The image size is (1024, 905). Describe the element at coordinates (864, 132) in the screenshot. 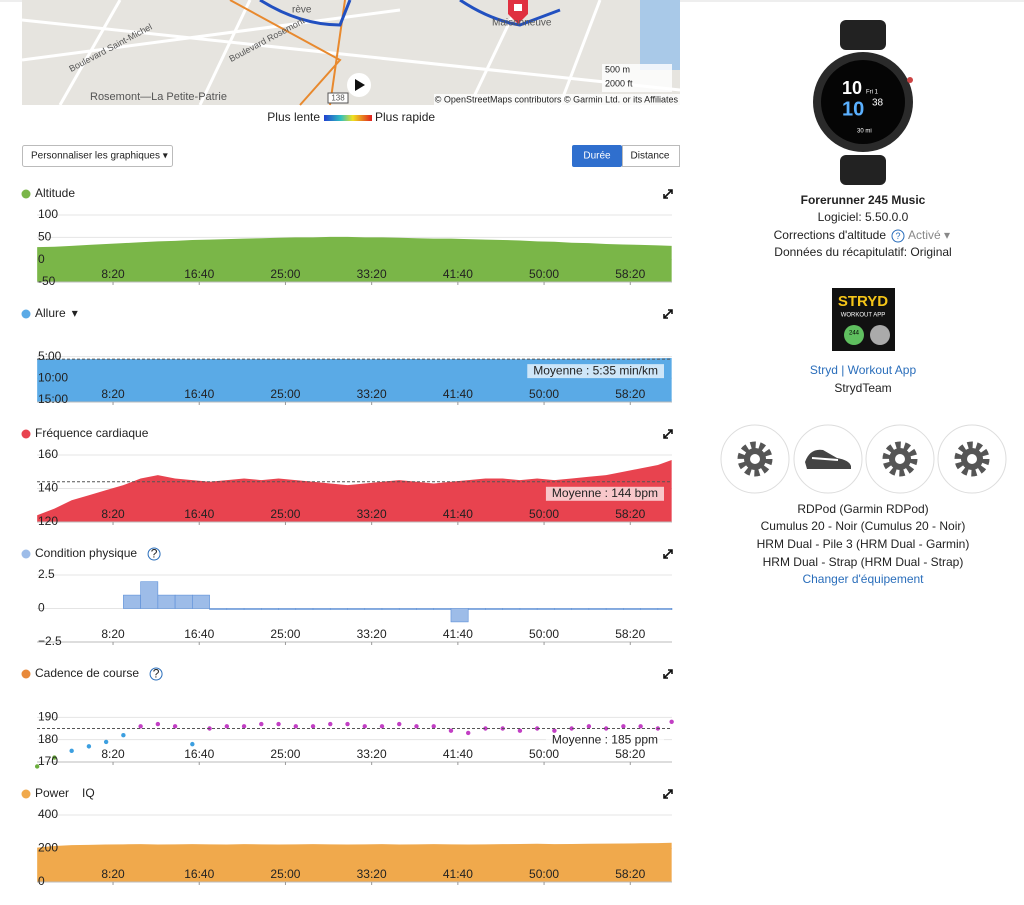

I see `watch-text: 30 mi` at that location.